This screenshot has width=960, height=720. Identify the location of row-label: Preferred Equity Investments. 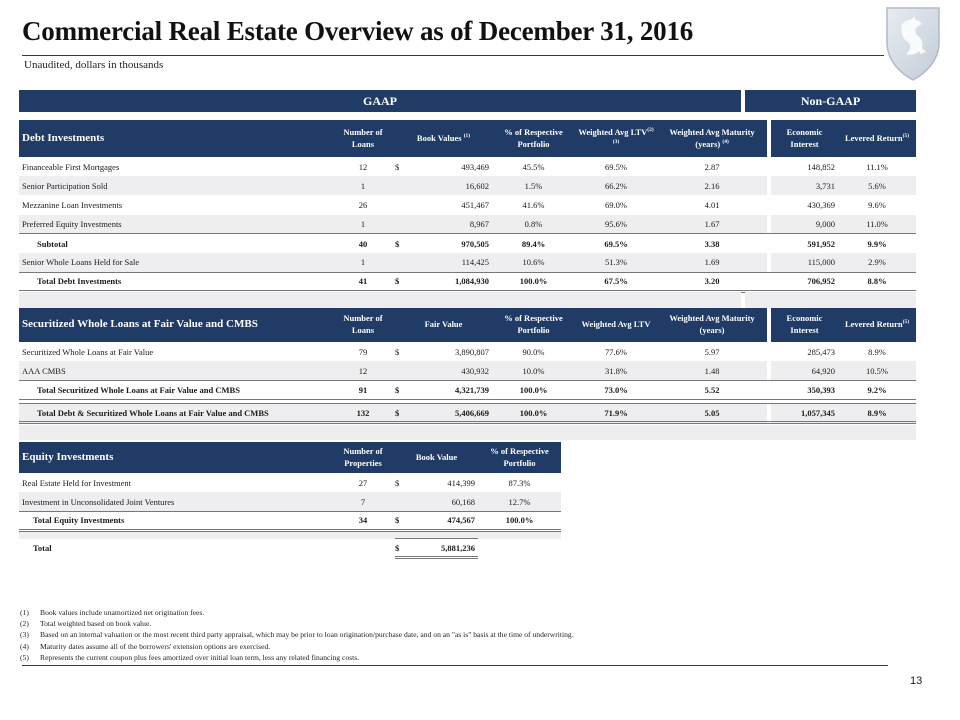
(175, 224).